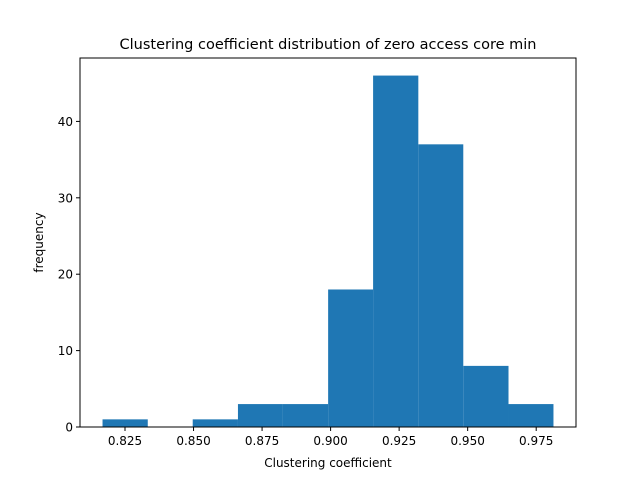 This screenshot has height=480, width=640. What do you see at coordinates (65, 351) in the screenshot?
I see `y-tick-label: 10` at bounding box center [65, 351].